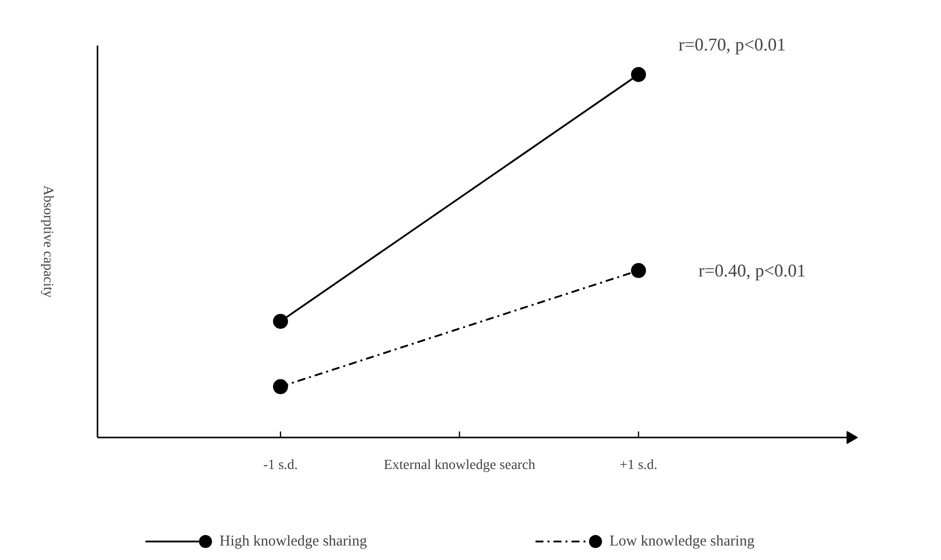  What do you see at coordinates (752, 270) in the screenshot?
I see `annotation: r=0.40, p<0.01` at bounding box center [752, 270].